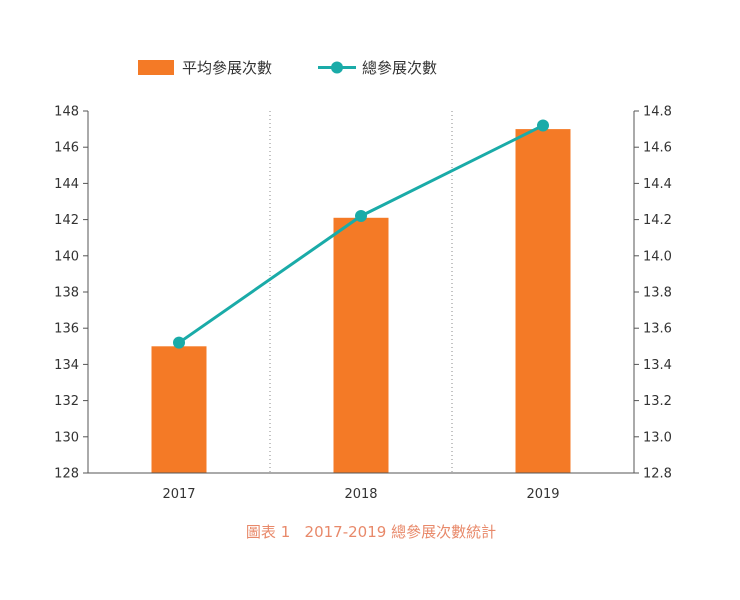 The width and height of the screenshot is (740, 600). I want to click on right-tick-label: 12.8, so click(657, 474).